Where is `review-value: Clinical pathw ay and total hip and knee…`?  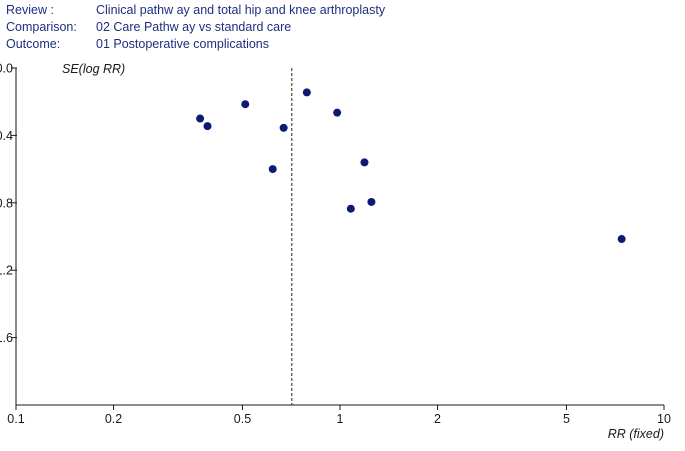
review-value: Clinical pathw ay and total hip and knee… is located at coordinates (241, 10).